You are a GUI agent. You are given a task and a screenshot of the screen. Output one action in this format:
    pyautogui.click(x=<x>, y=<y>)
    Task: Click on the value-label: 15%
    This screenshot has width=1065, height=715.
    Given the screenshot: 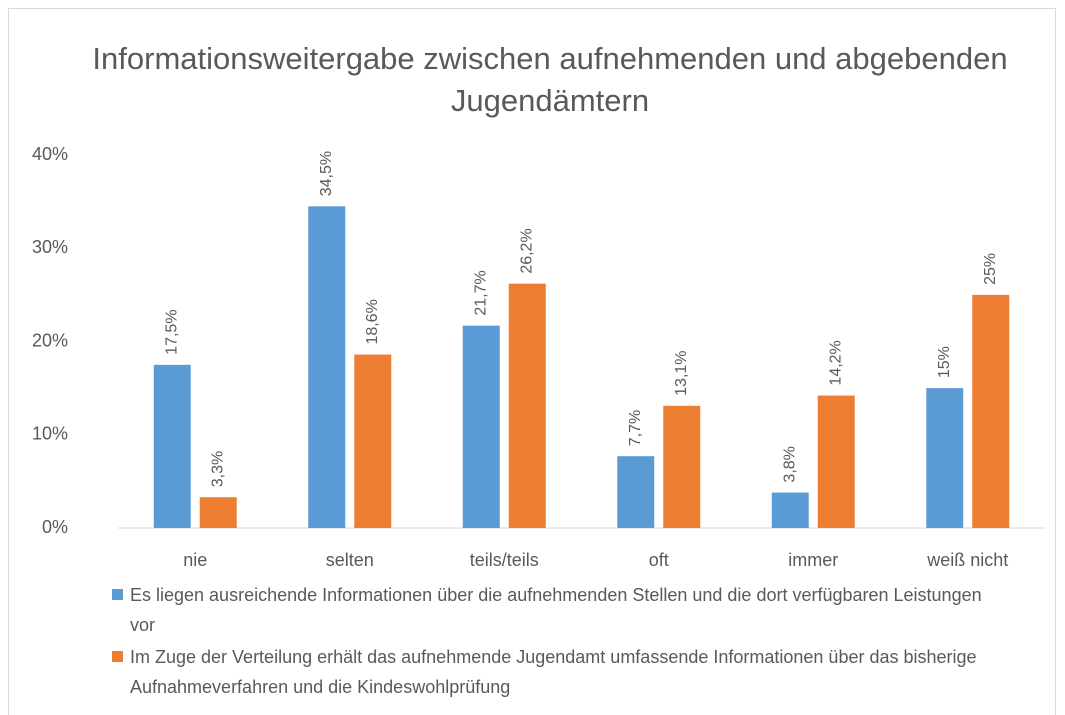 What is the action you would take?
    pyautogui.click(x=944, y=362)
    